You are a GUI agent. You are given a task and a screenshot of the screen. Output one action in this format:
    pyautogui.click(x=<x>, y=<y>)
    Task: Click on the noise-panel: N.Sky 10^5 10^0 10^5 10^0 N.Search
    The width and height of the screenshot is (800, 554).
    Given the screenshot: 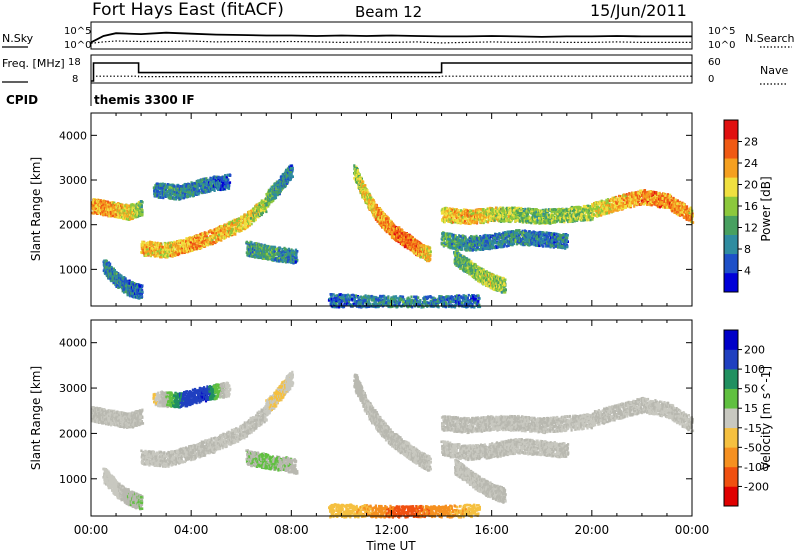 What is the action you would take?
    pyautogui.click(x=398, y=36)
    